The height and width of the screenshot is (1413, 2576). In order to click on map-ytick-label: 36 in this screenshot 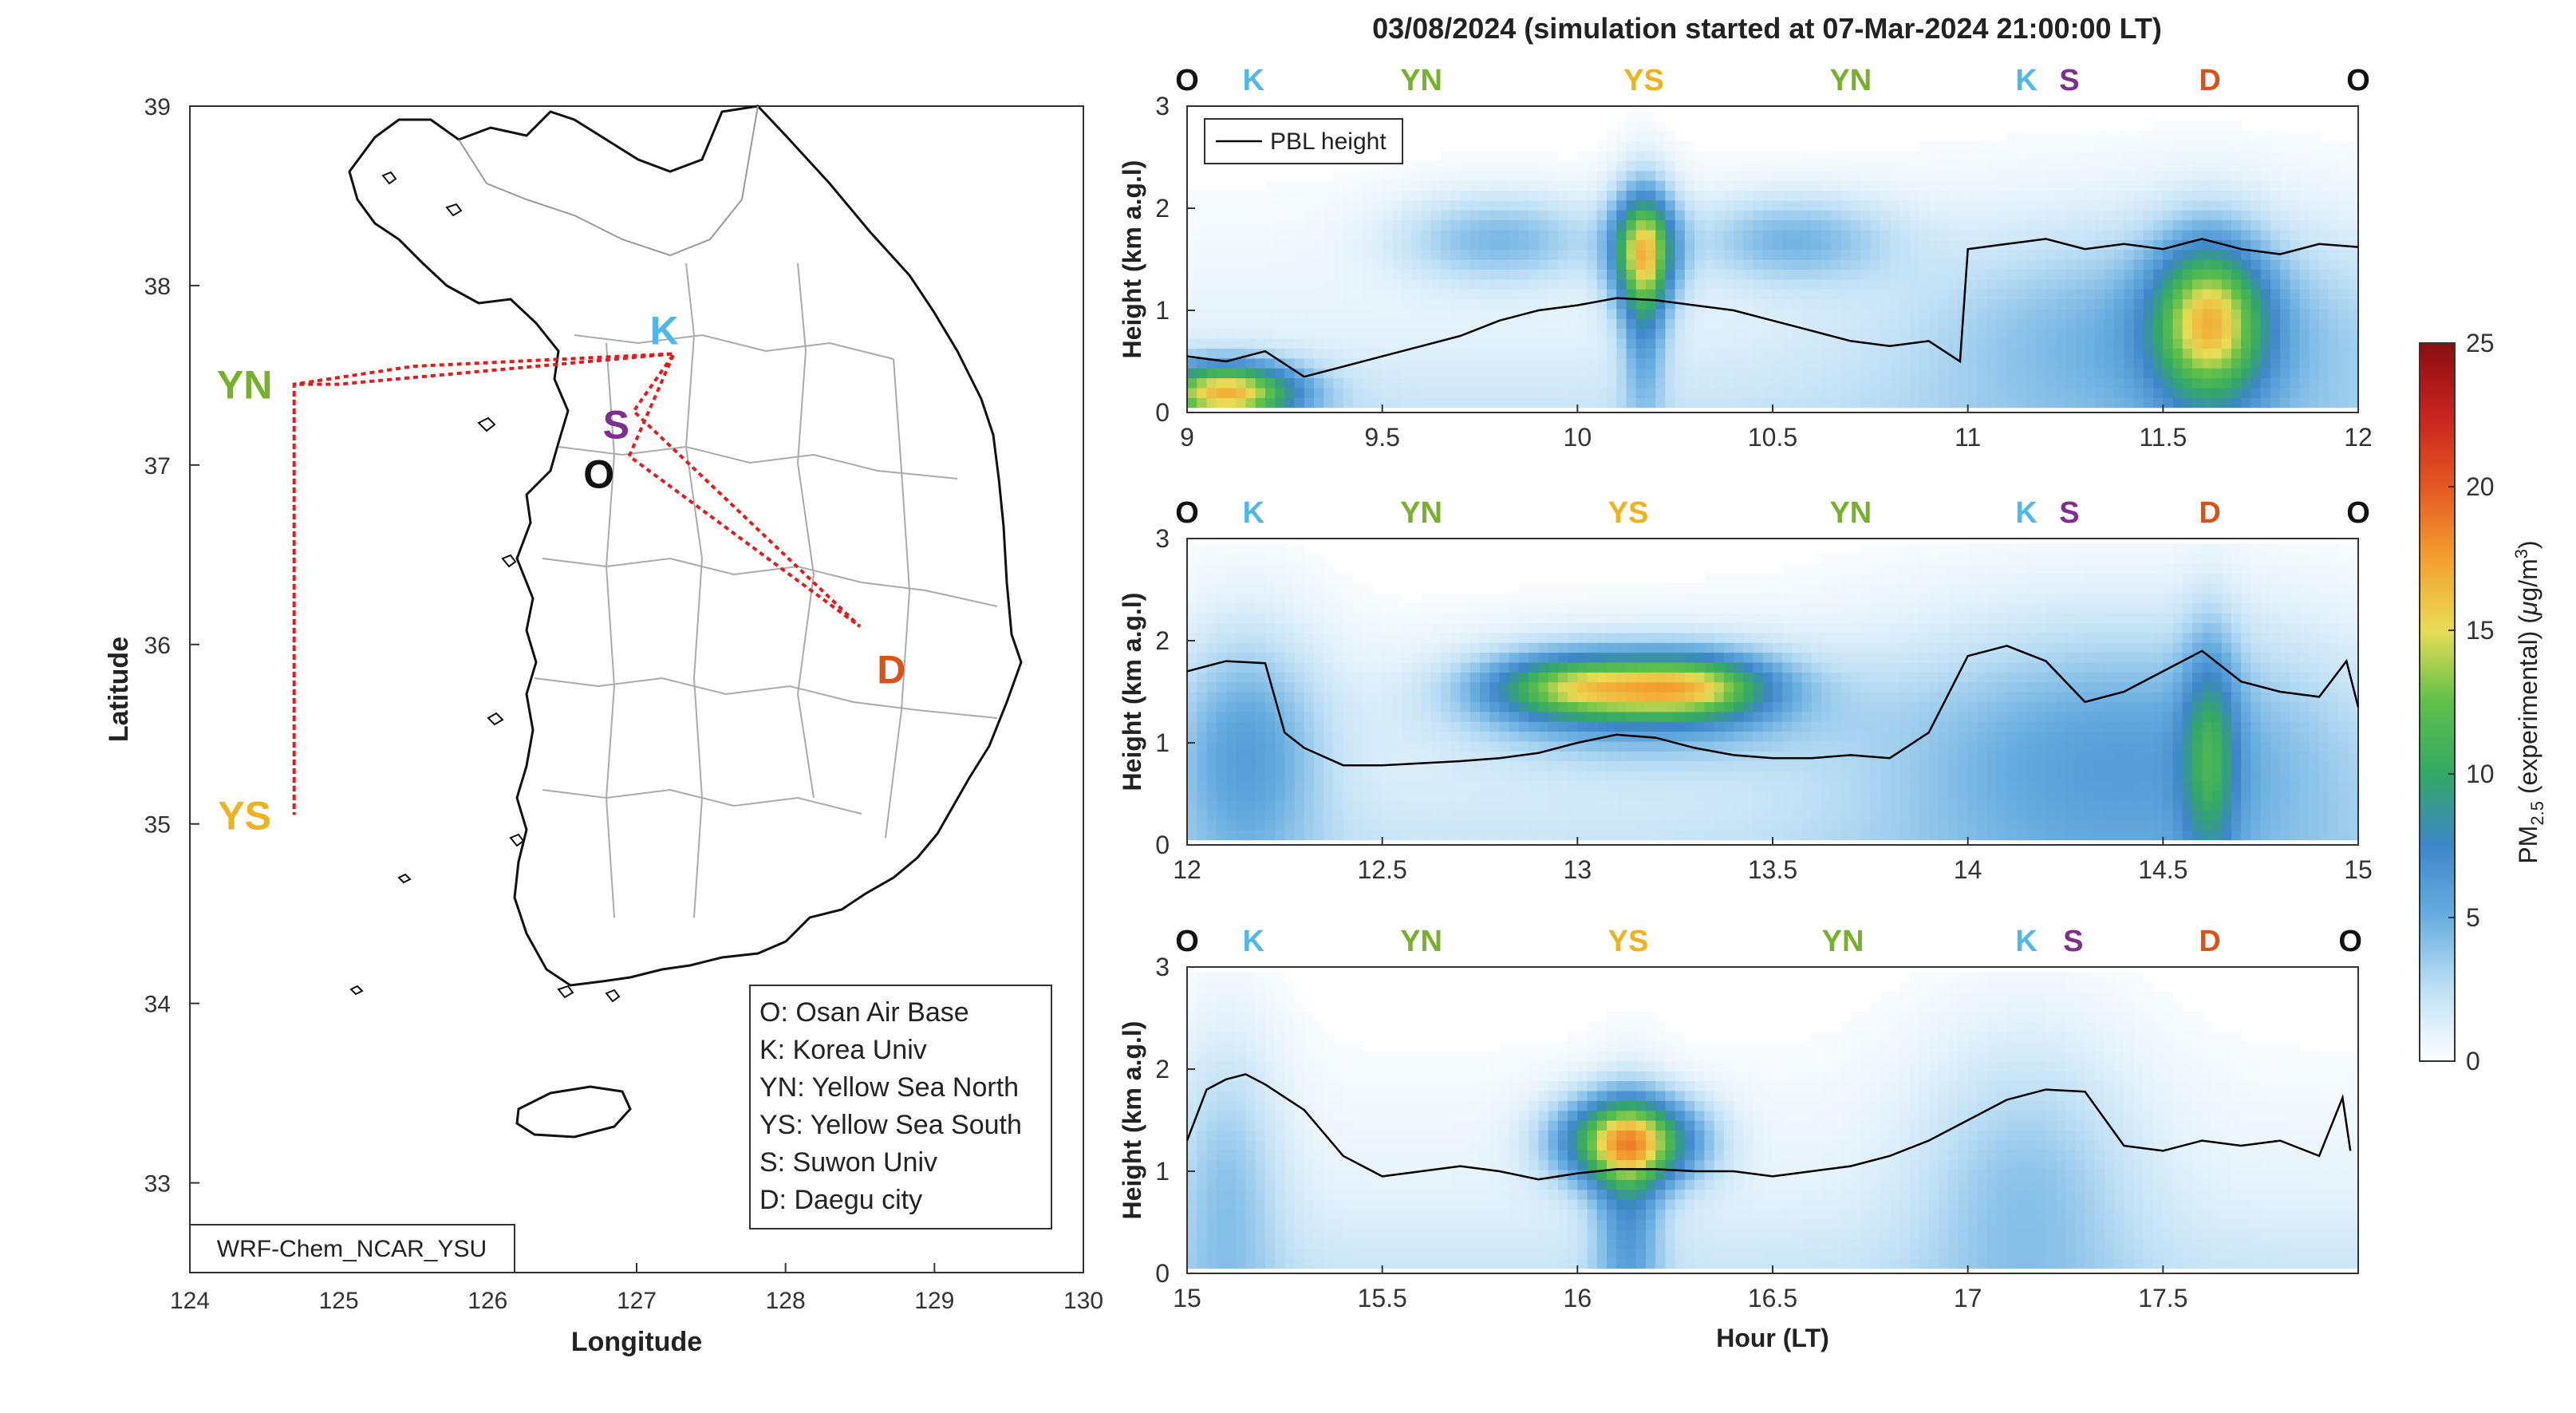, I will do `click(157, 646)`.